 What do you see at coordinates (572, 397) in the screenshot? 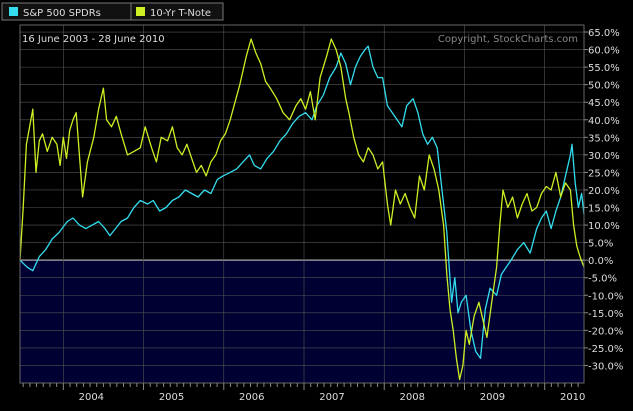
I see `x-tick-label: 2010` at bounding box center [572, 397].